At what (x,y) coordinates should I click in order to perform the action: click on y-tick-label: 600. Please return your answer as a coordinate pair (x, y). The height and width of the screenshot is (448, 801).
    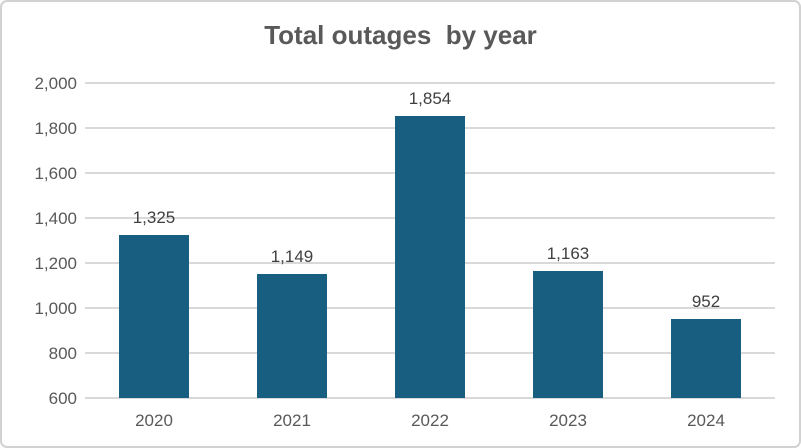
    Looking at the image, I should click on (62, 398).